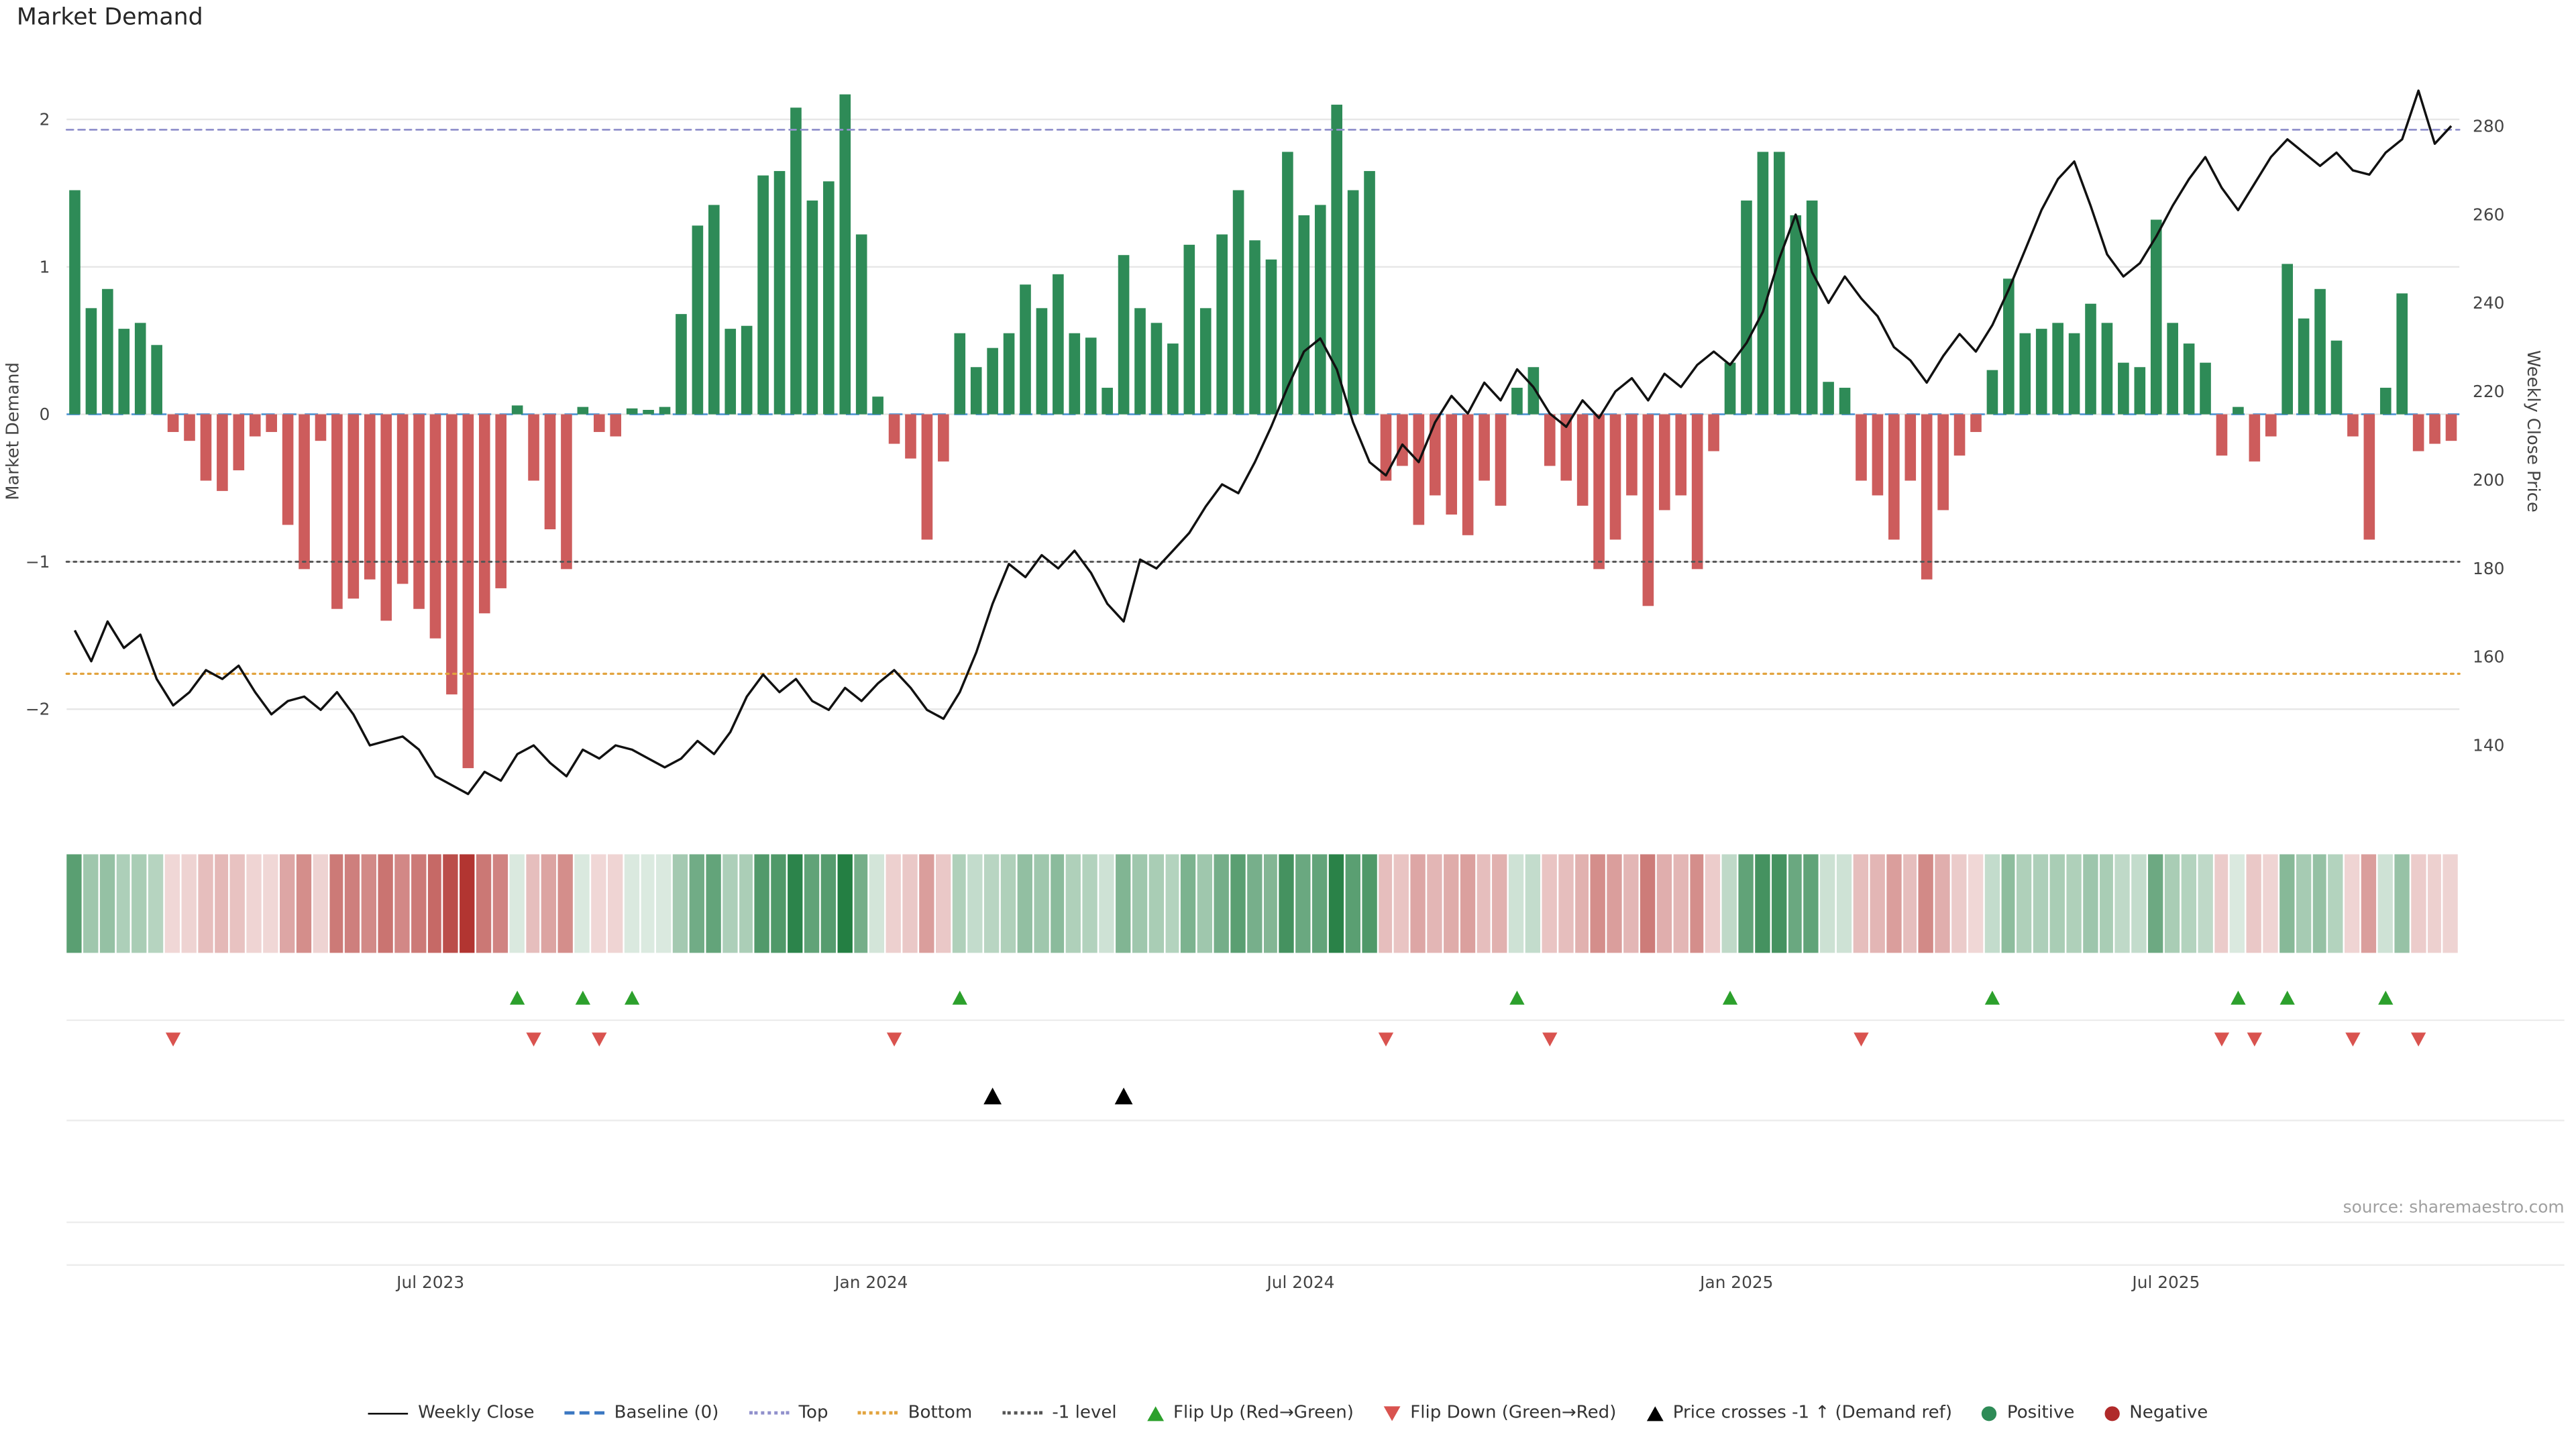 Image resolution: width=2576 pixels, height=1449 pixels. I want to click on legend-item-label: Positive, so click(2040, 1413).